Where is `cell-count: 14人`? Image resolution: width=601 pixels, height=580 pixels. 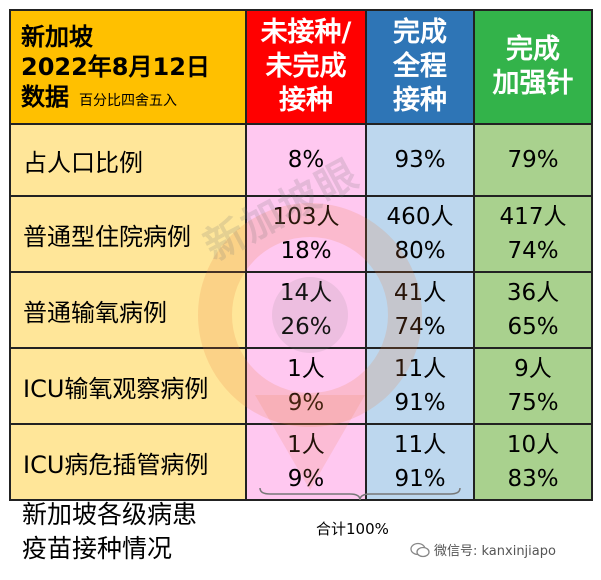
cell-count: 14人 is located at coordinates (306, 293).